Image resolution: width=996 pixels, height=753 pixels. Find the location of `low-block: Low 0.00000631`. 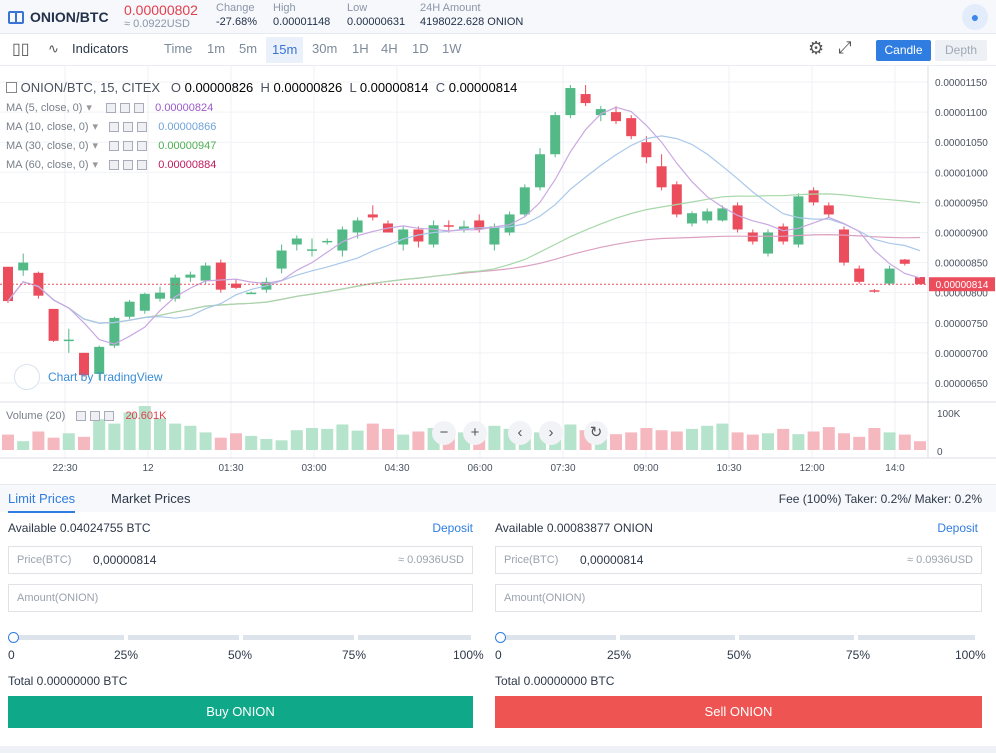

low-block: Low 0.00000631 is located at coordinates (376, 15).